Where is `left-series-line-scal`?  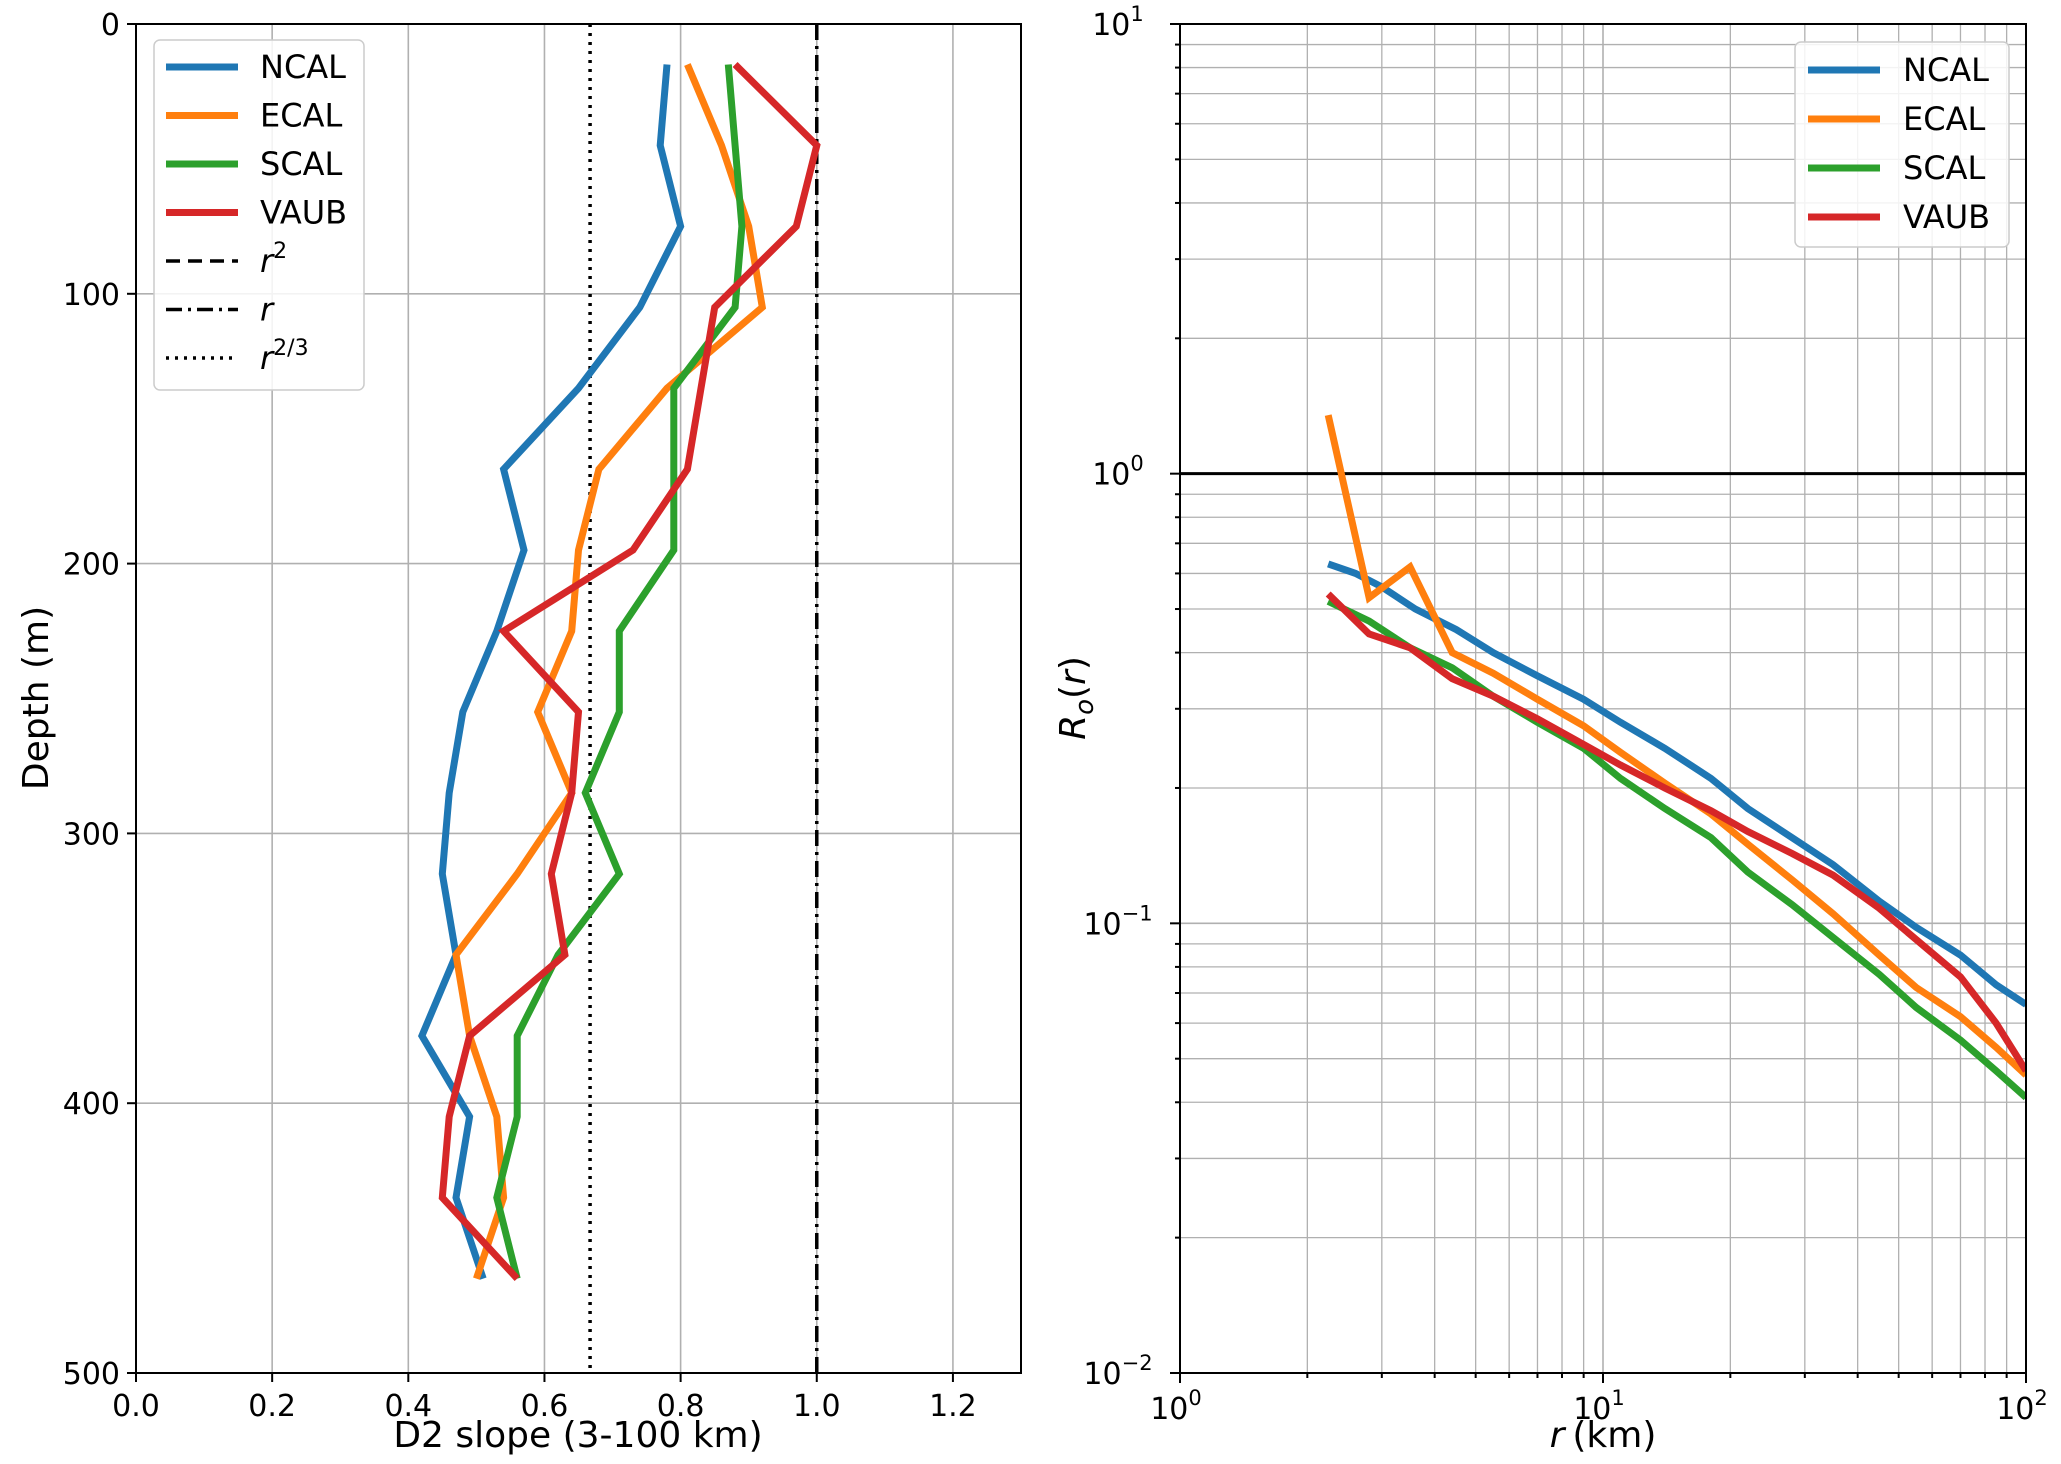
left-series-line-scal is located at coordinates (619, 672).